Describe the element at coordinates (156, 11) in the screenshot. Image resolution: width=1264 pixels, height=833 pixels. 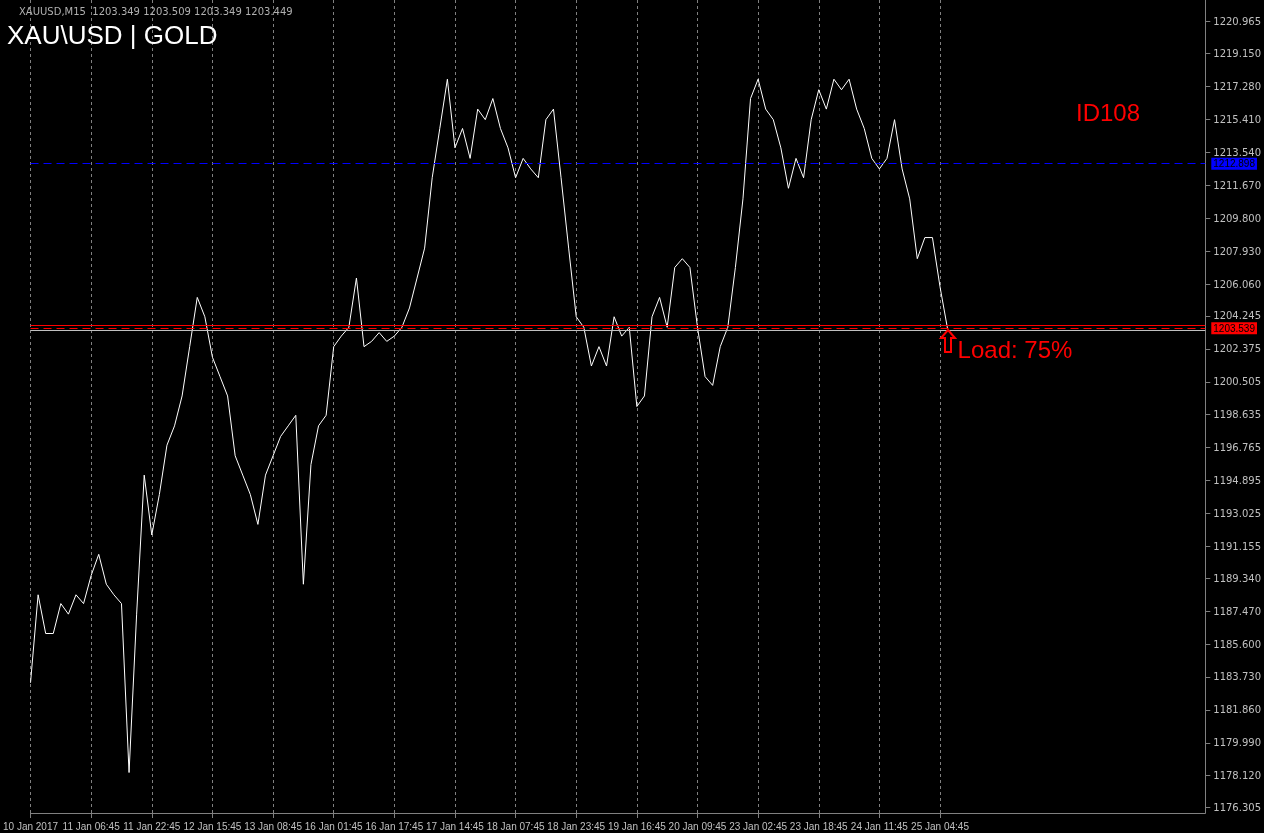
I see `text: XAUUSD,M15 1203.349 1203.509 1203.349 1203.449` at that location.